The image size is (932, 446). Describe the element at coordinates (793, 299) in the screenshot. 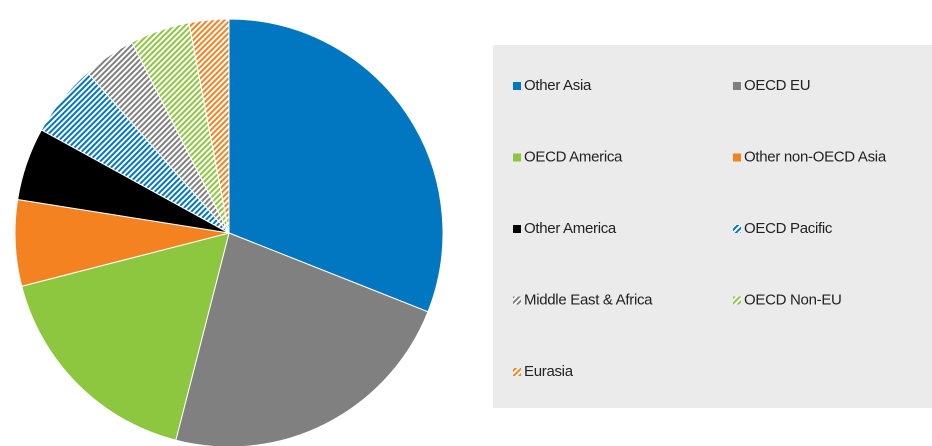

I see `legend-label: OECD Non-EU` at that location.